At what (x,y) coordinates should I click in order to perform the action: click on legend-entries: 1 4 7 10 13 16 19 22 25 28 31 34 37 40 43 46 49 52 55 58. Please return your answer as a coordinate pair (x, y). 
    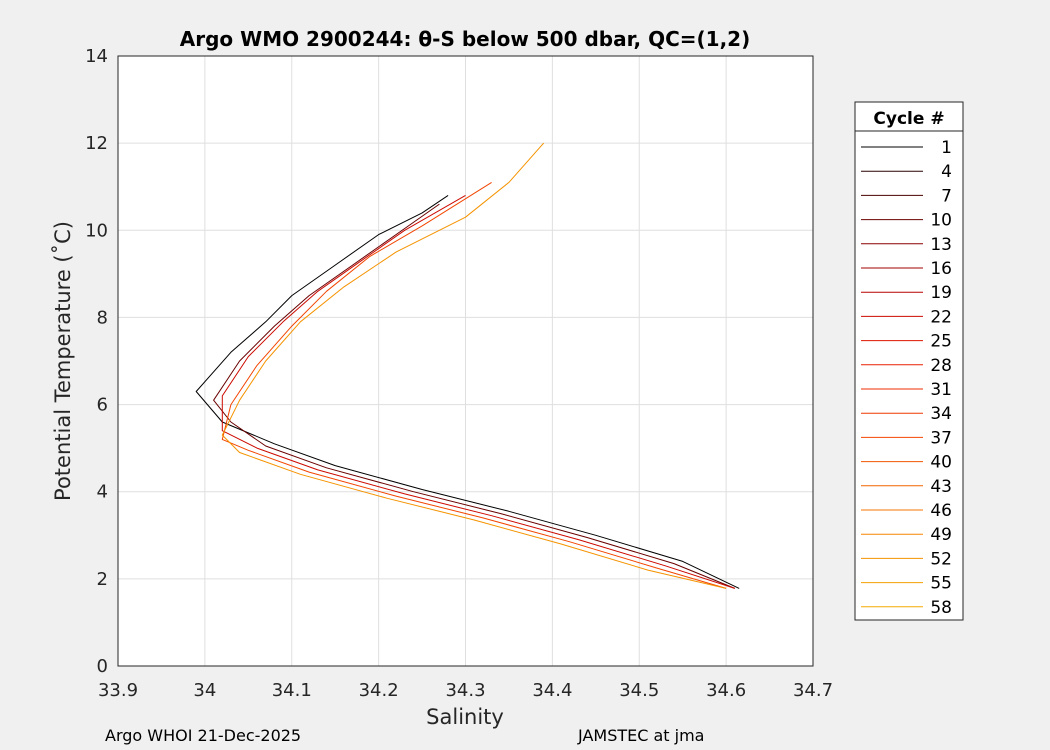
    Looking at the image, I should click on (906, 378).